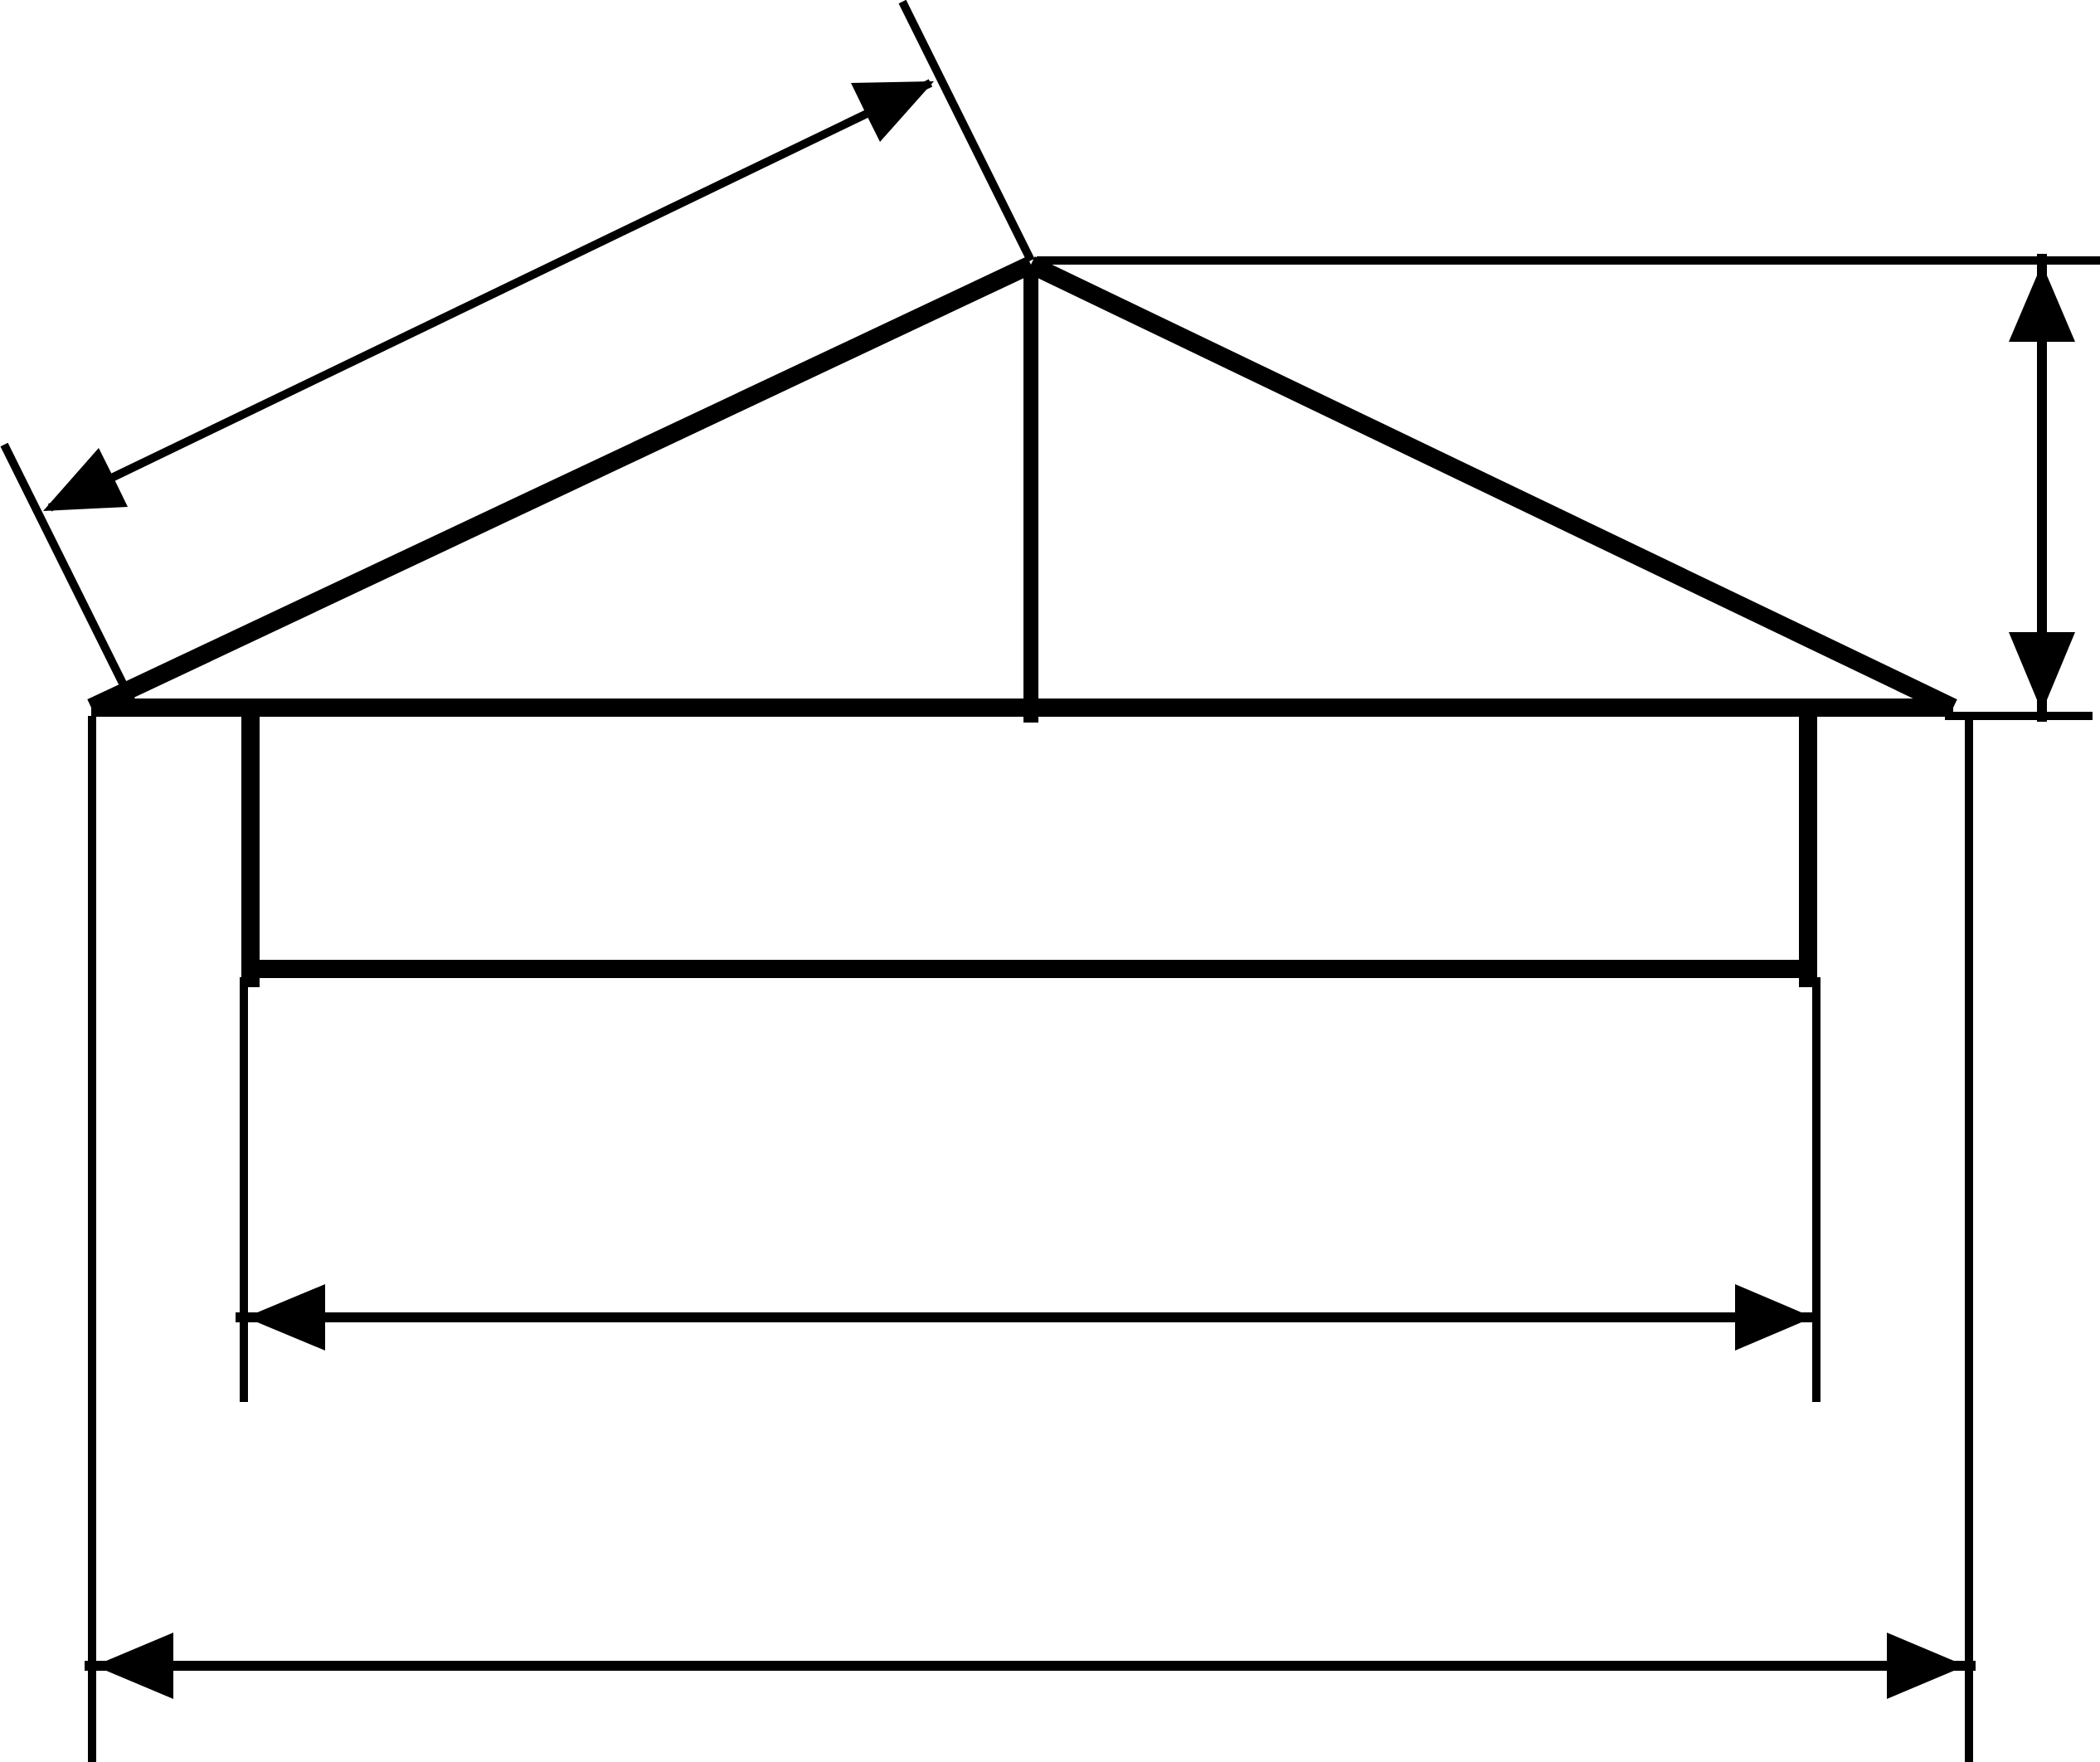  Describe the element at coordinates (2042, 672) in the screenshot. I see `rise-arrow-bottom` at that location.